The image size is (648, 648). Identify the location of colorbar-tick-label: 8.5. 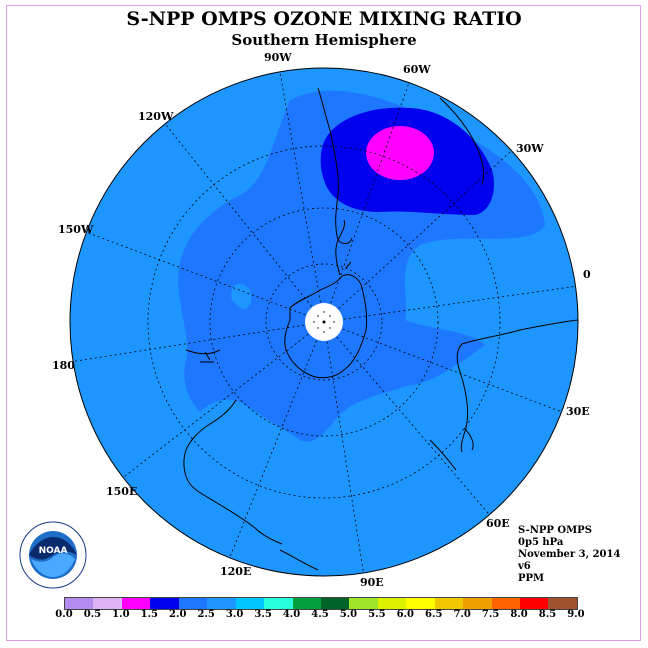
(547, 614).